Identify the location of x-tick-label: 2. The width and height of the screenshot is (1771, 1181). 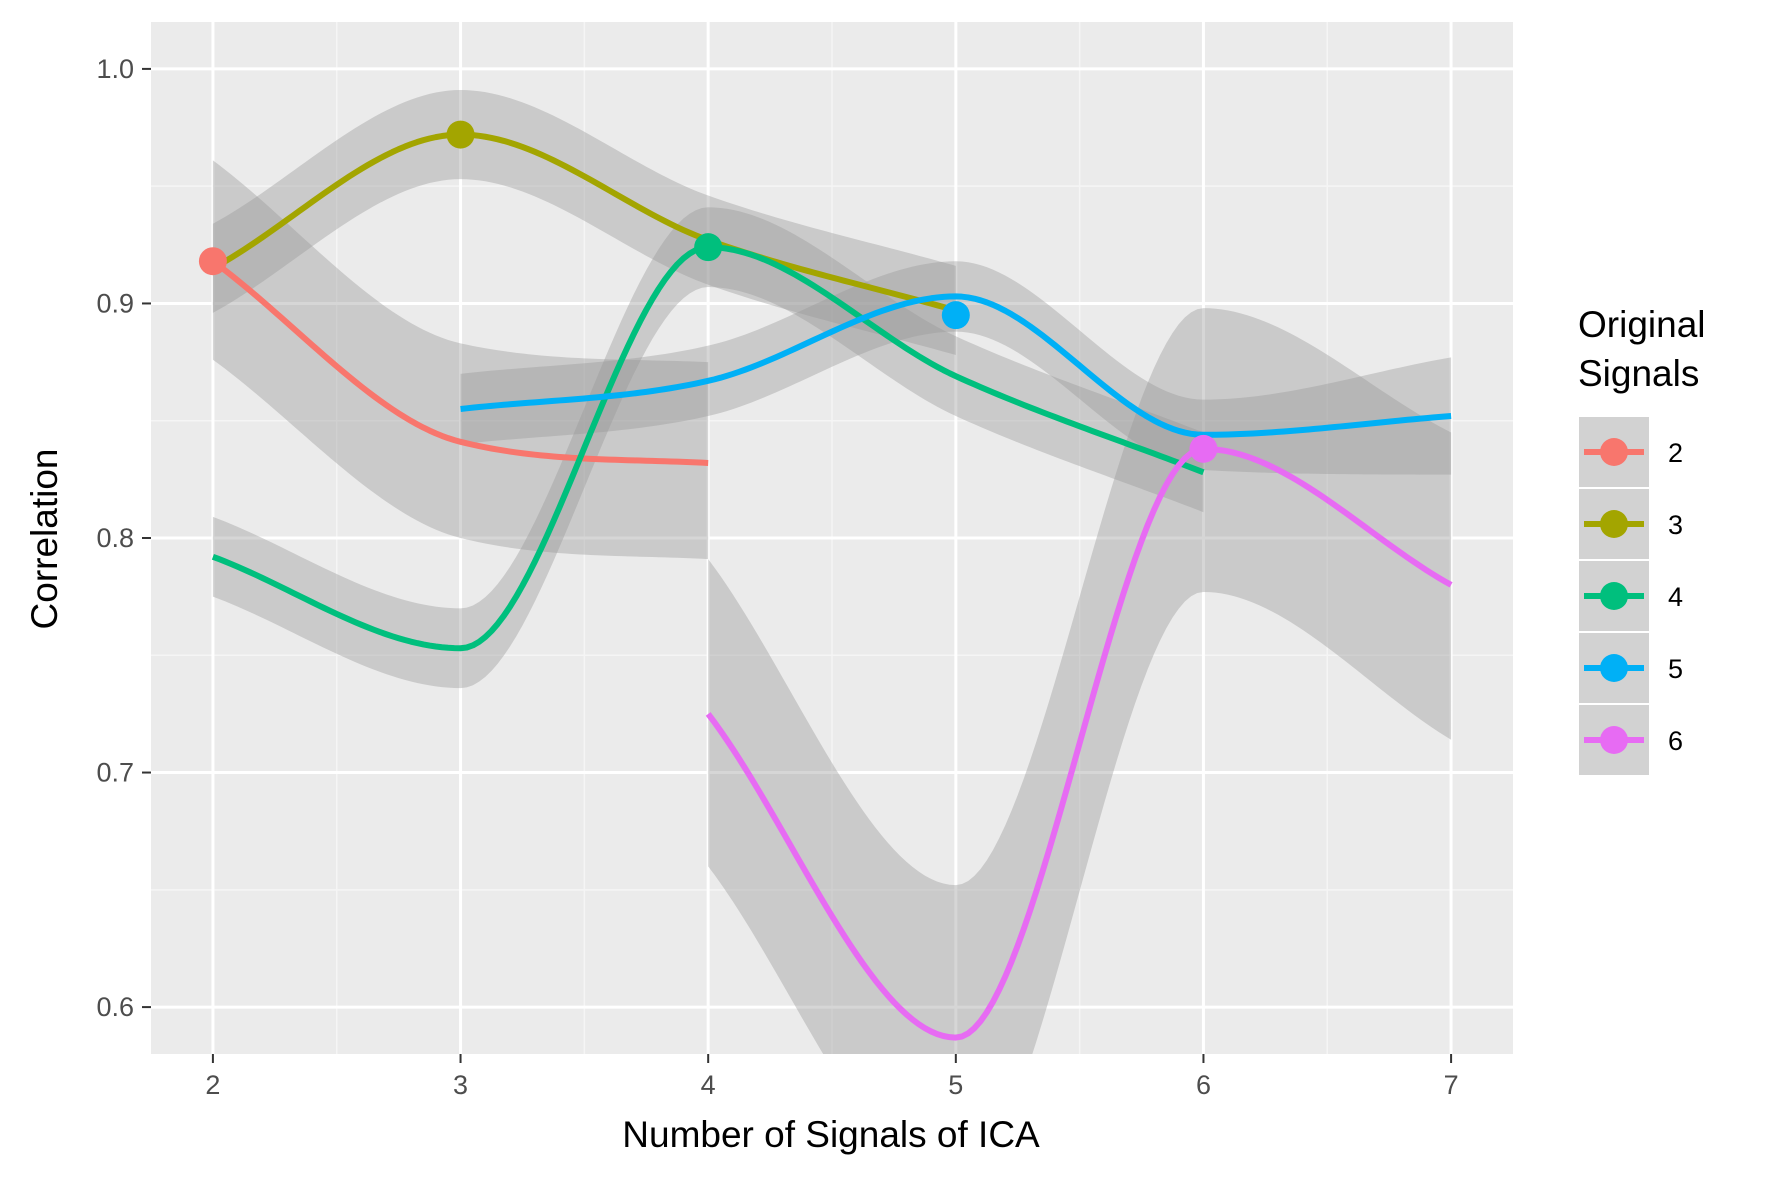
(212, 1085).